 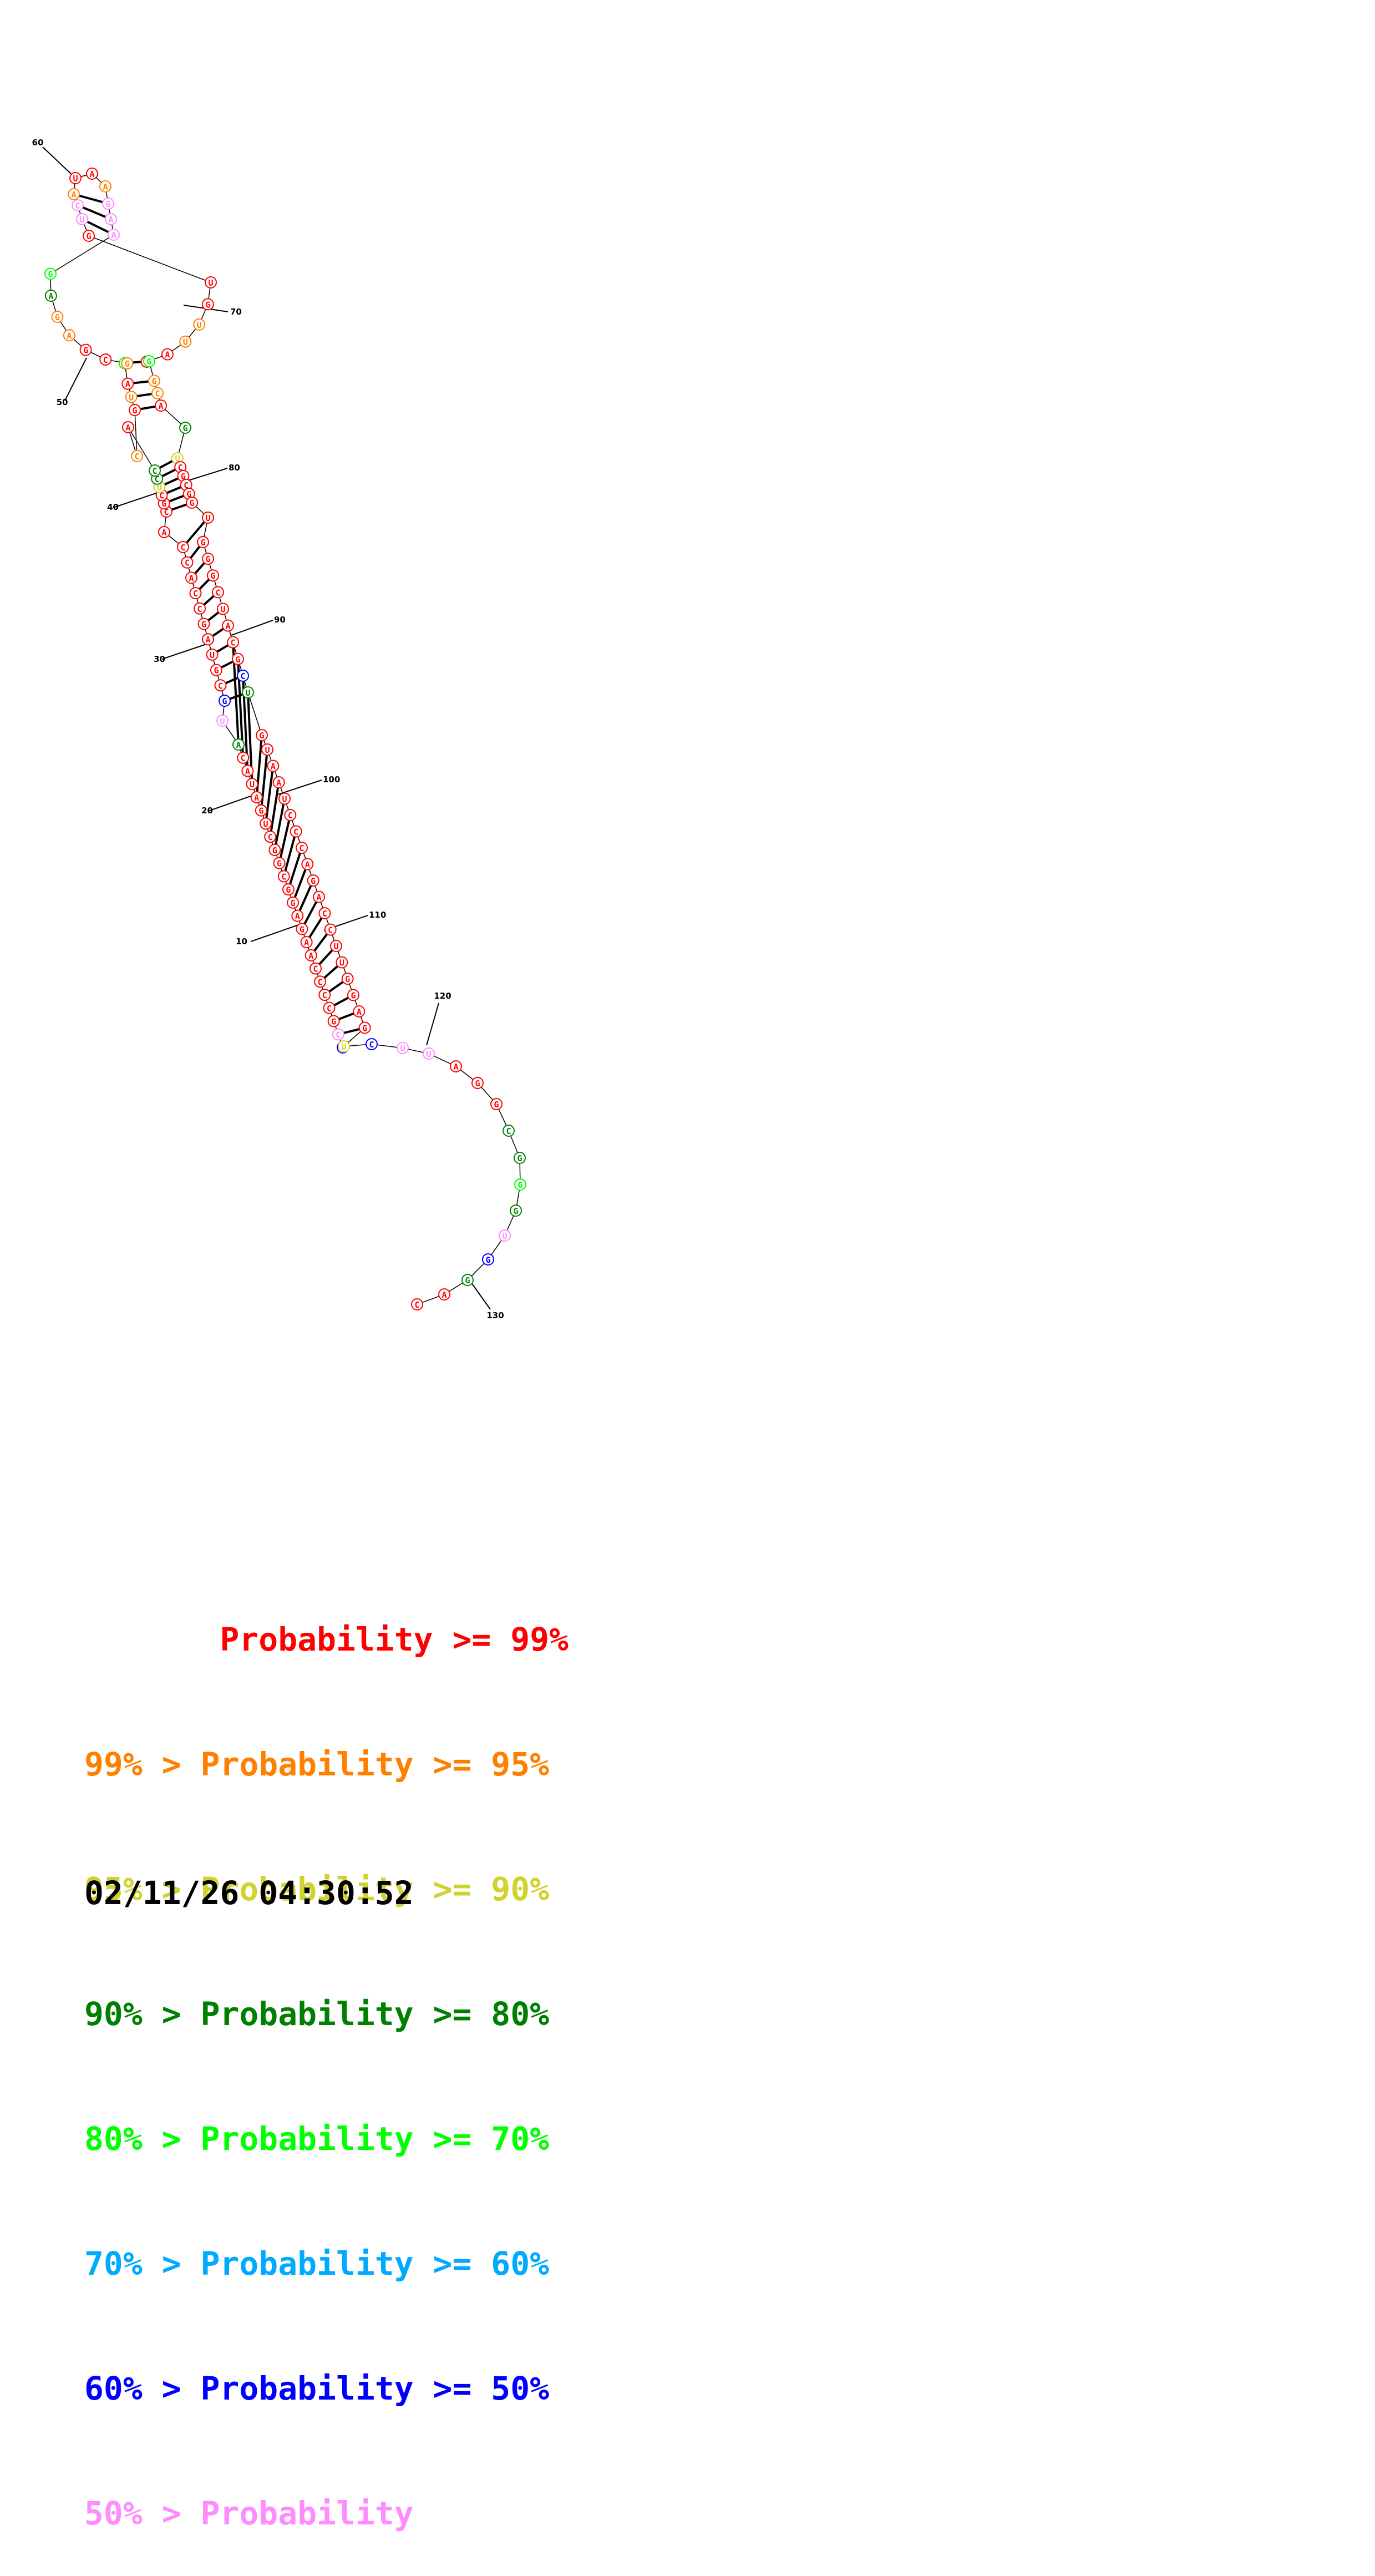 I want to click on nucleotide-106: C, so click(x=324, y=913).